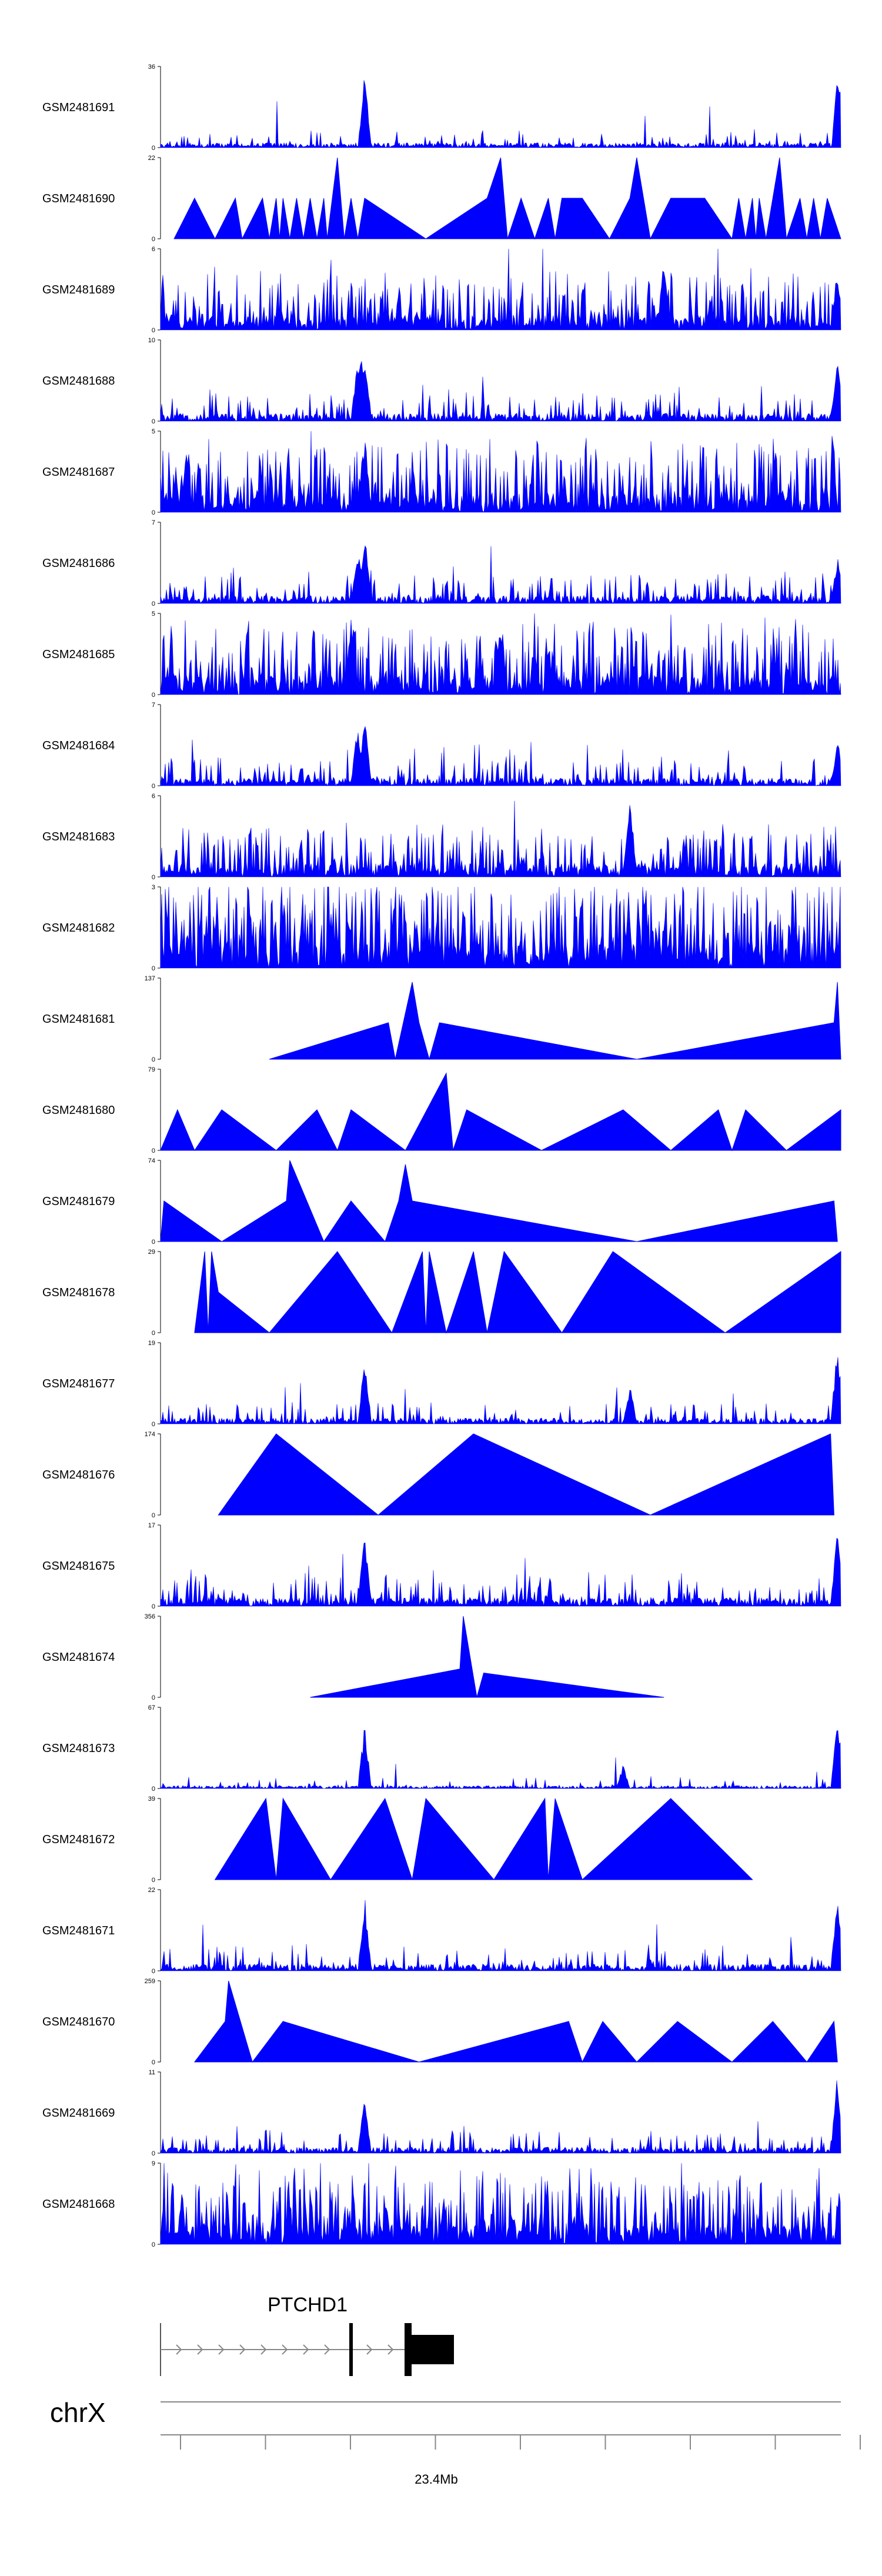 This screenshot has width=882, height=2576. Describe the element at coordinates (78, 836) in the screenshot. I see `track-label: GSM2481683` at that location.